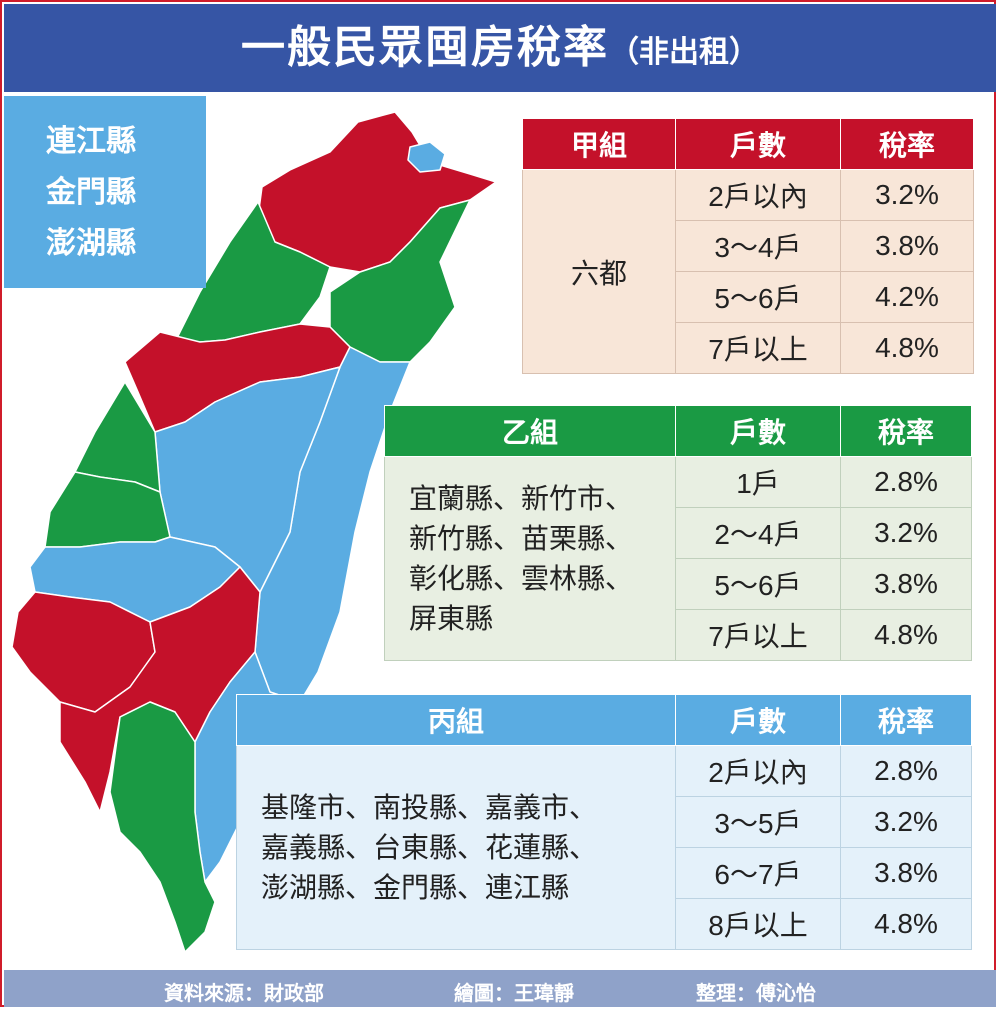  Describe the element at coordinates (758, 873) in the screenshot. I see `count-cell: 6～7戶` at that location.